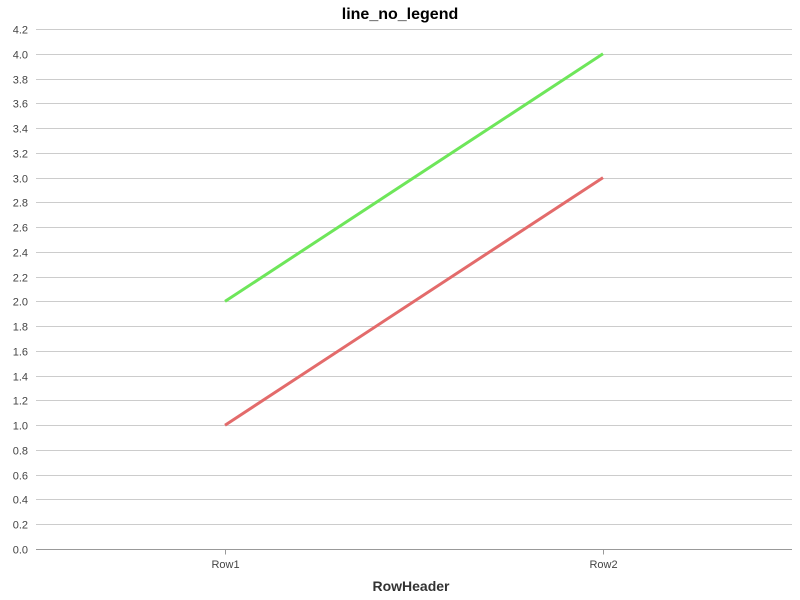  Describe the element at coordinates (20, 378) in the screenshot. I see `y-tick-label: 1.4` at that location.